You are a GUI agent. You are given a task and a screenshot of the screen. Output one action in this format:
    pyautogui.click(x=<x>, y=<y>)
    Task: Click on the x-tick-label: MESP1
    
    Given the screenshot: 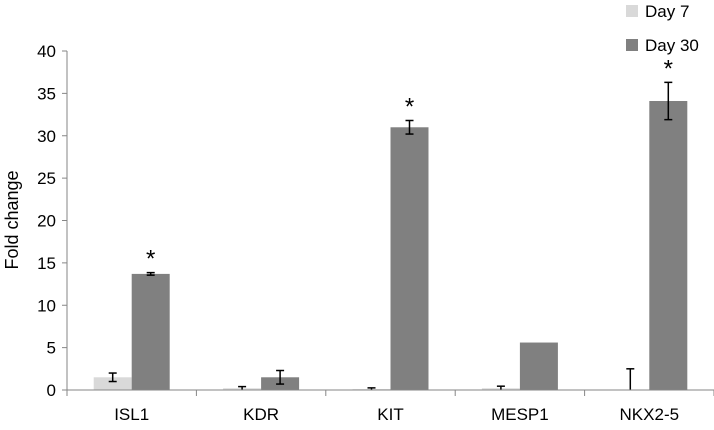 What is the action you would take?
    pyautogui.click(x=520, y=414)
    